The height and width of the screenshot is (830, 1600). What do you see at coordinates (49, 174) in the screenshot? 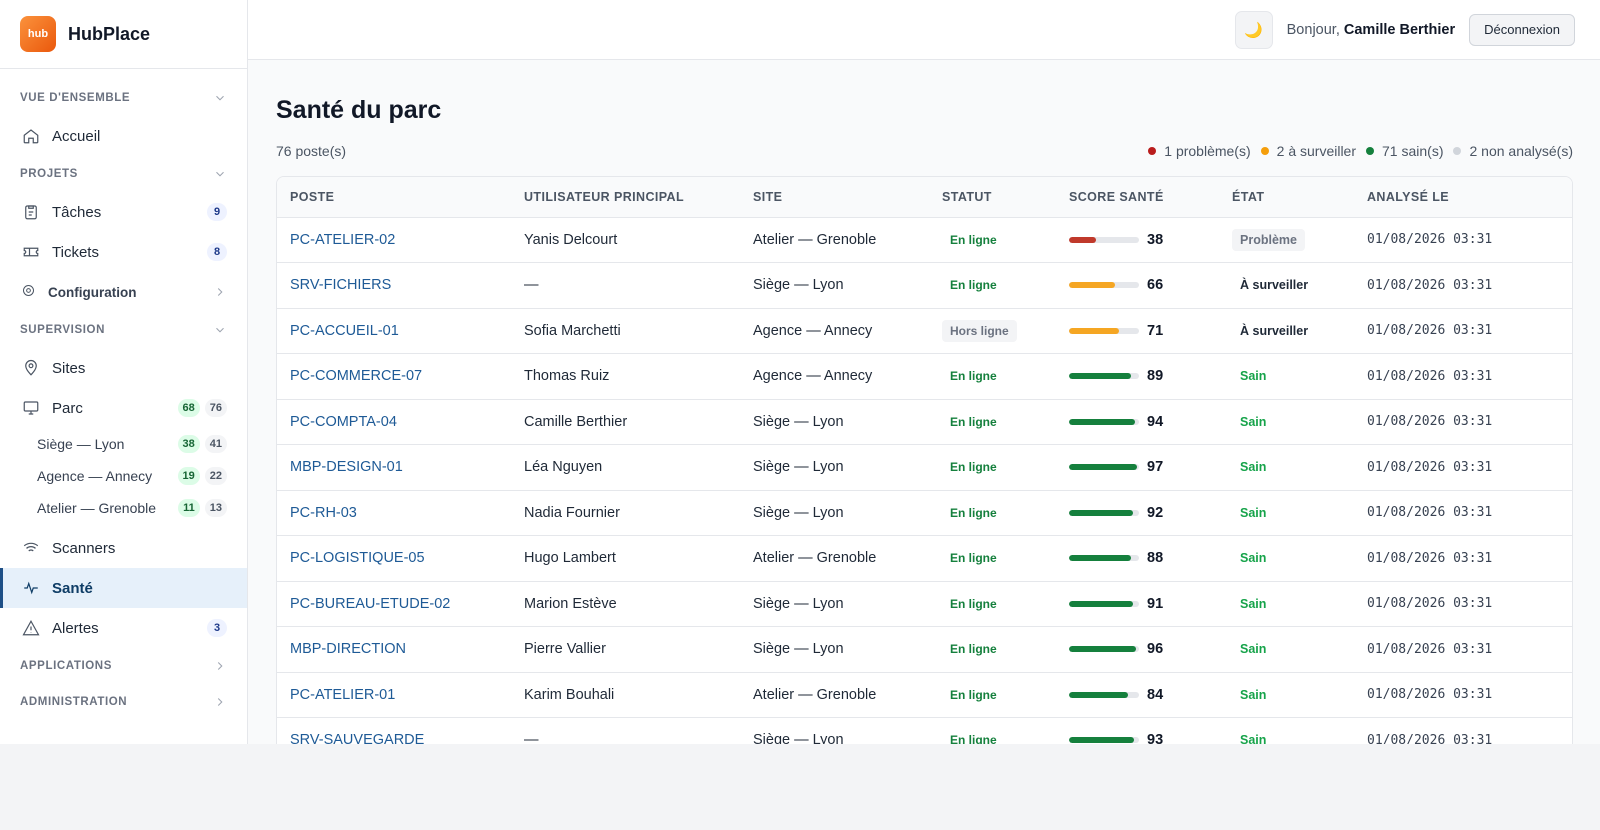
I see `section-projects-label: PROJETS` at bounding box center [49, 174].